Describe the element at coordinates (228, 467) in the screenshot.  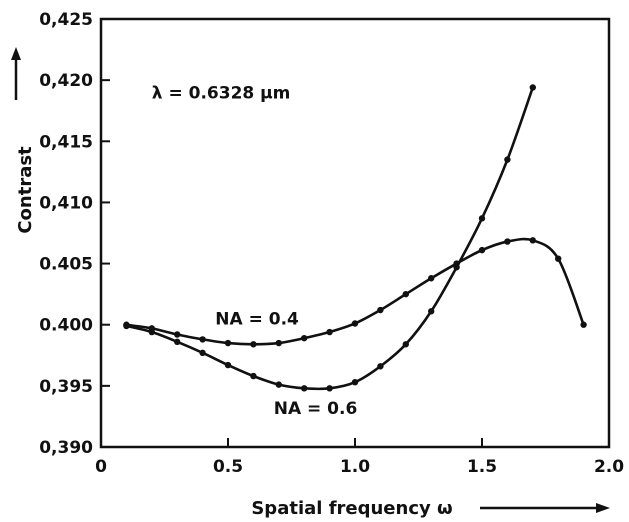
I see `x-tick-label: 0.5` at that location.